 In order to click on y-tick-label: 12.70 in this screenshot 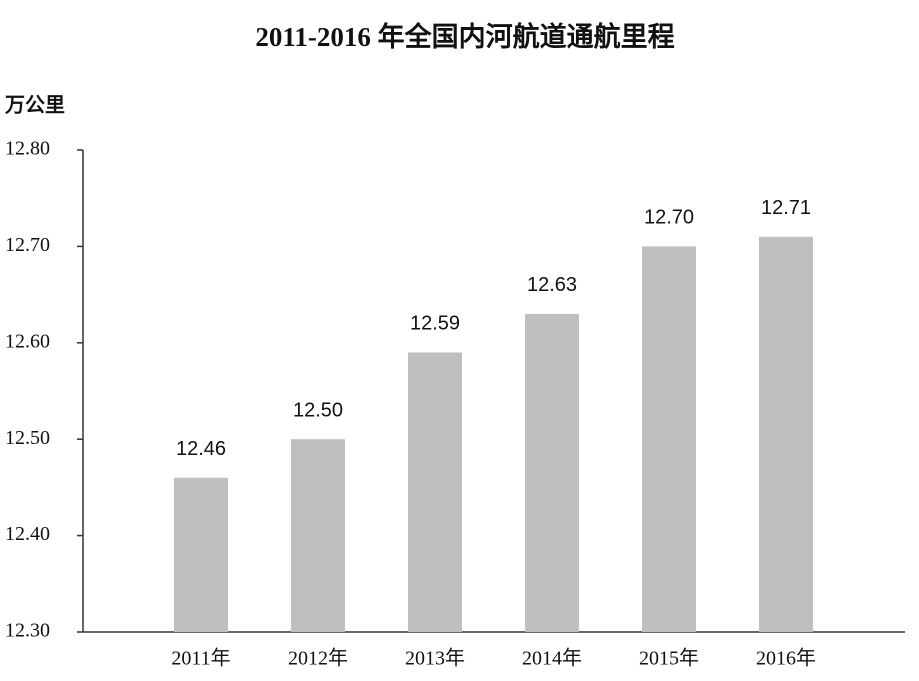, I will do `click(27, 245)`.